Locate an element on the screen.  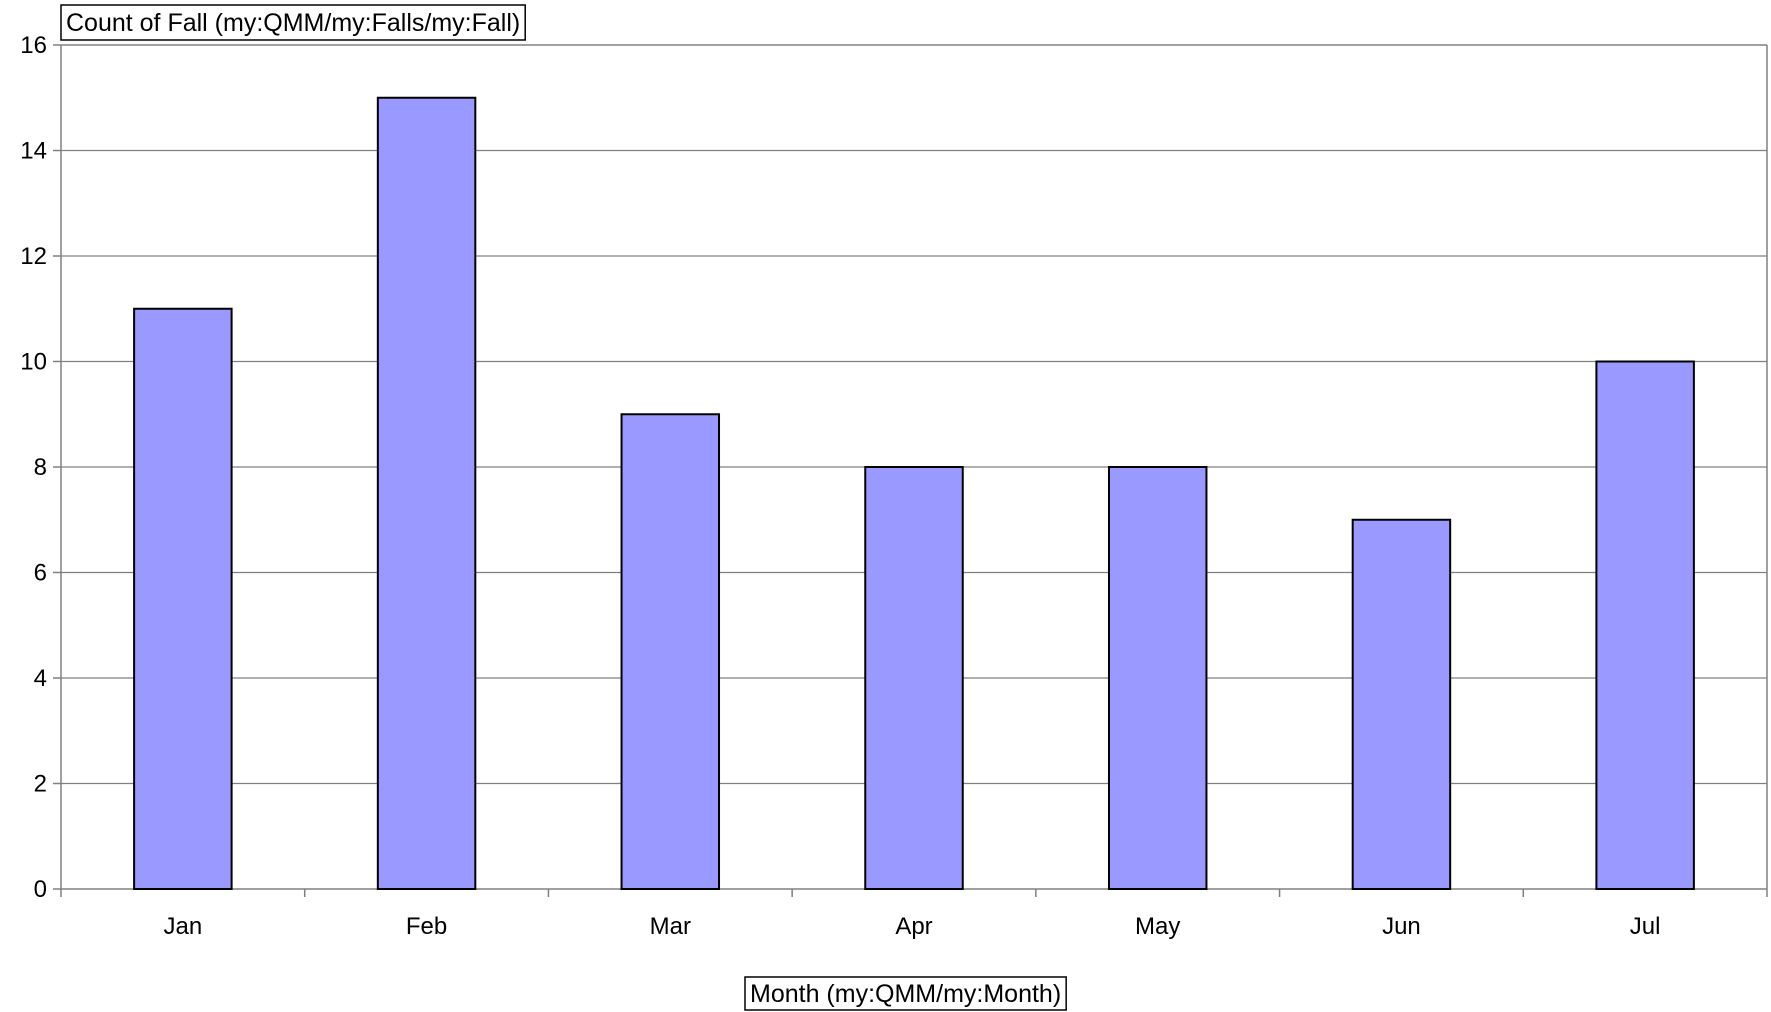
y-tick-labels: 0 2 4 6 8 10 12 14 16 is located at coordinates (33, 467).